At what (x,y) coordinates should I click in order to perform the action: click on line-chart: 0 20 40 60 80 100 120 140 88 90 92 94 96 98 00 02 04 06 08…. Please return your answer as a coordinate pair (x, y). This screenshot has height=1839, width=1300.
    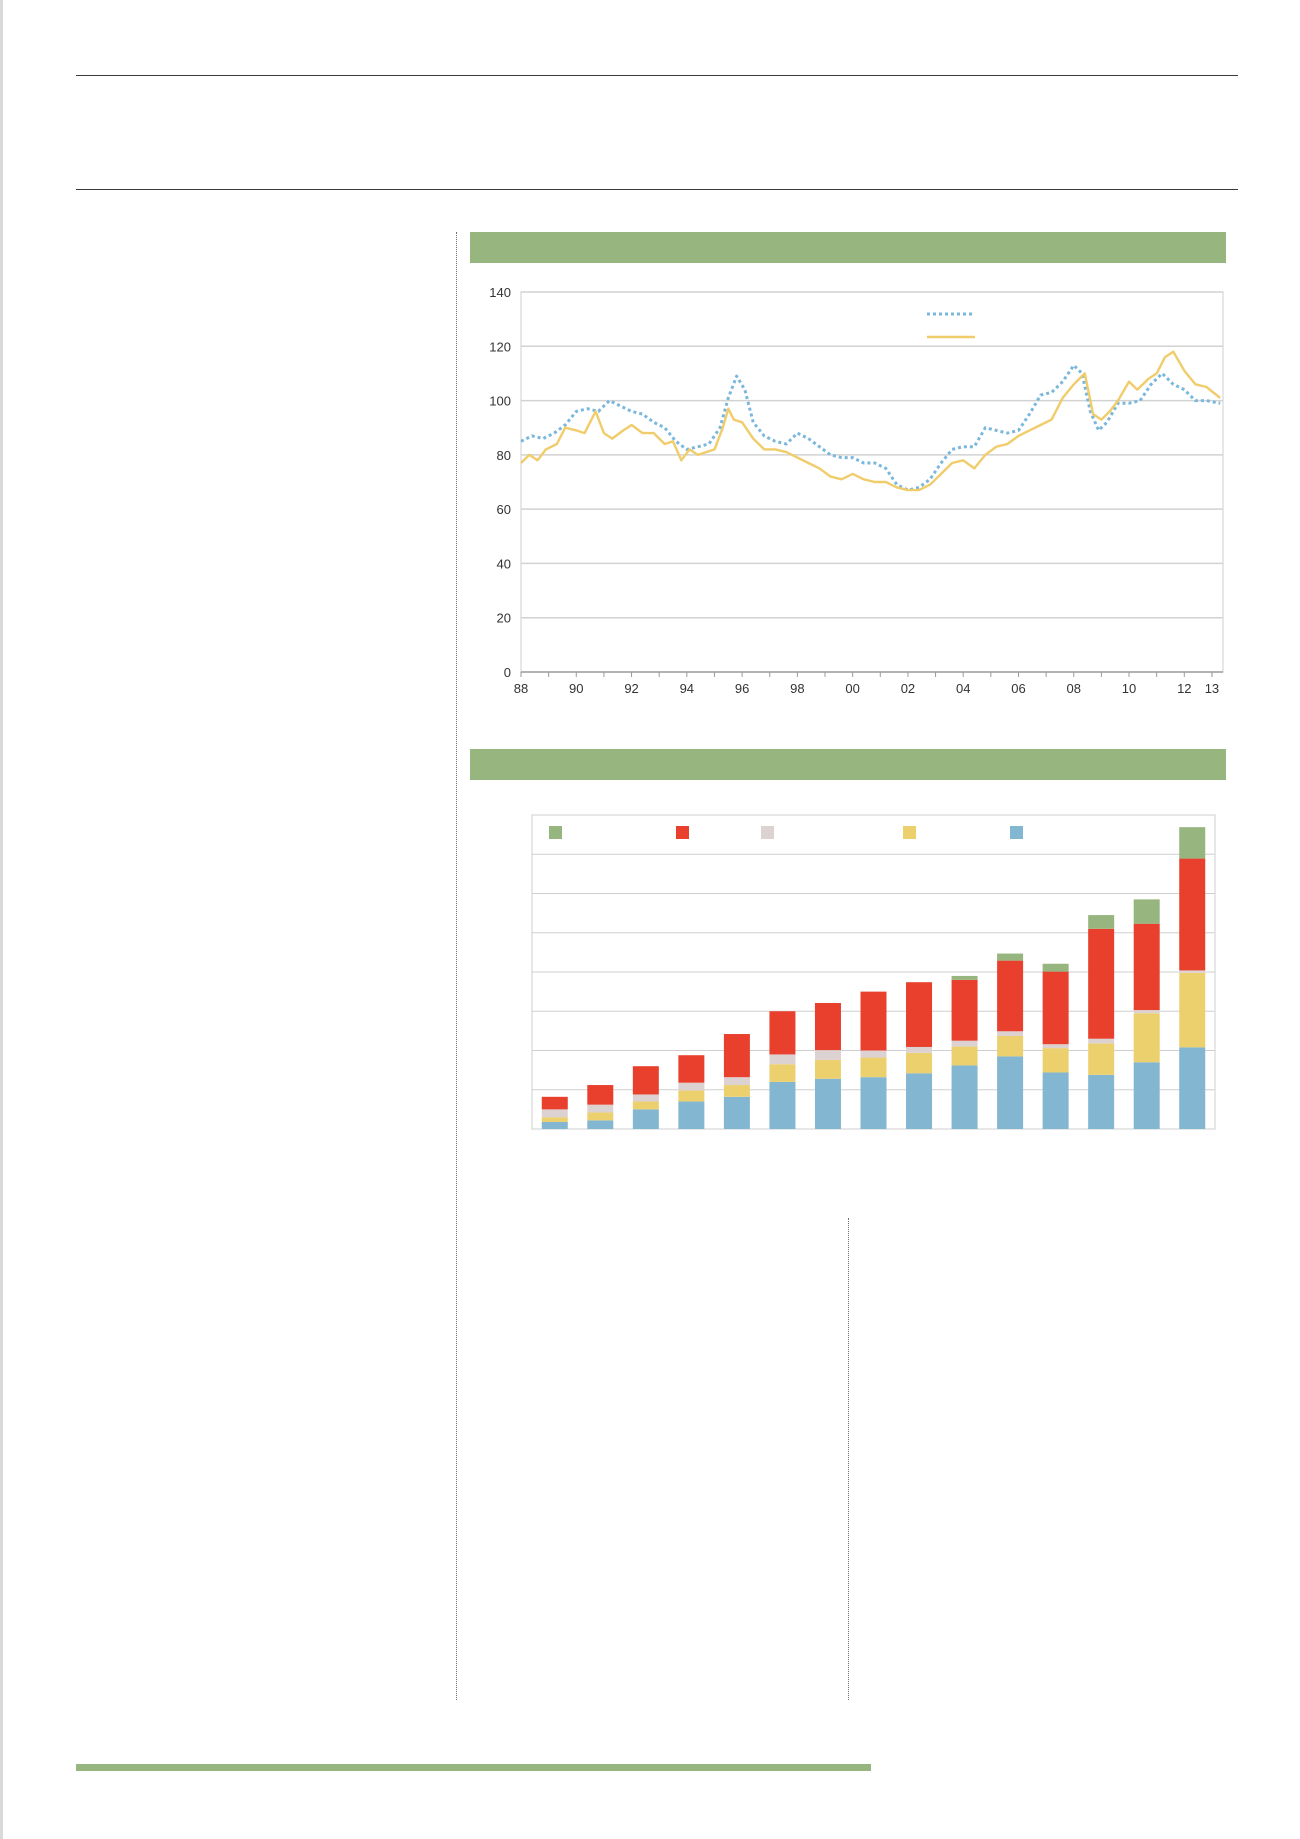
    Looking at the image, I should click on (856, 490).